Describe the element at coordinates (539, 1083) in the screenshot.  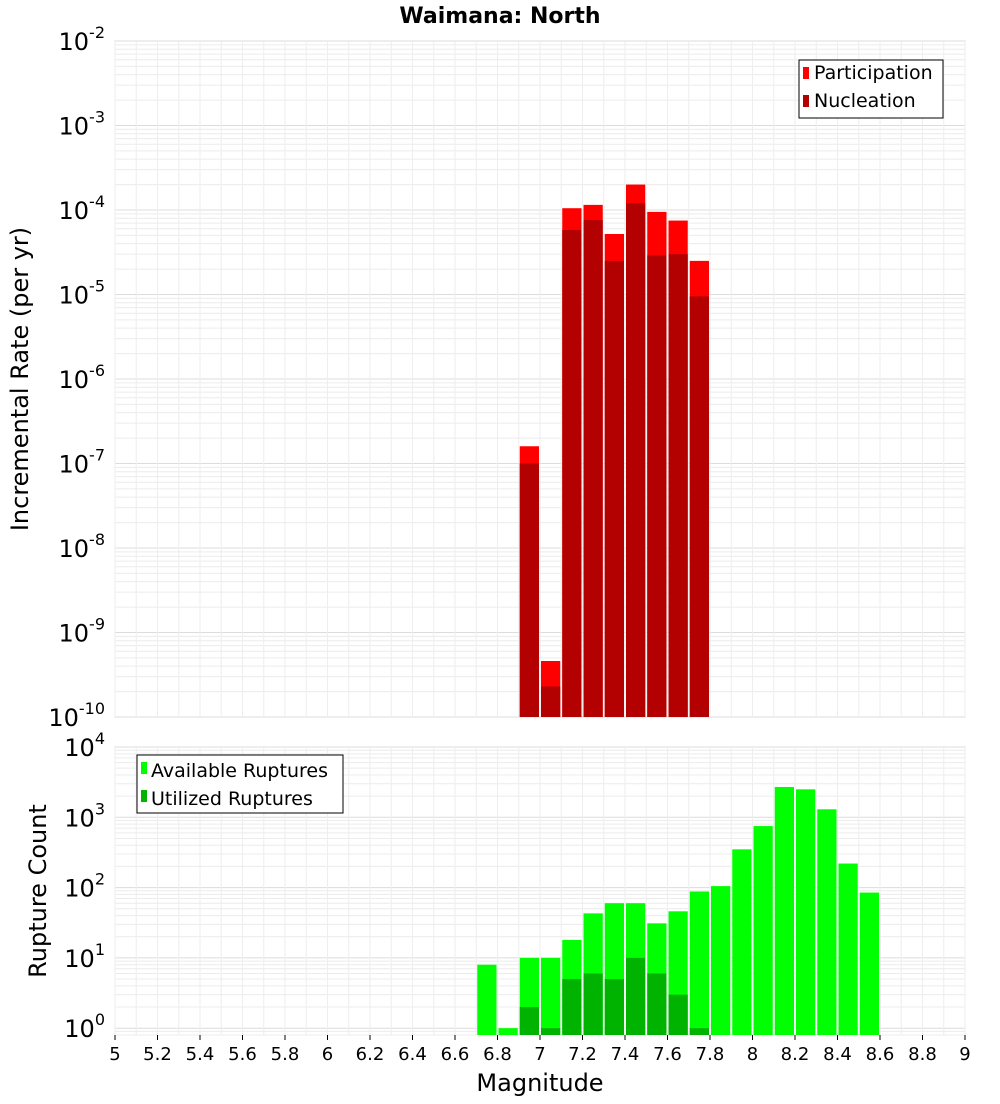
I see `magnitude-axis-label: Magnitude` at that location.